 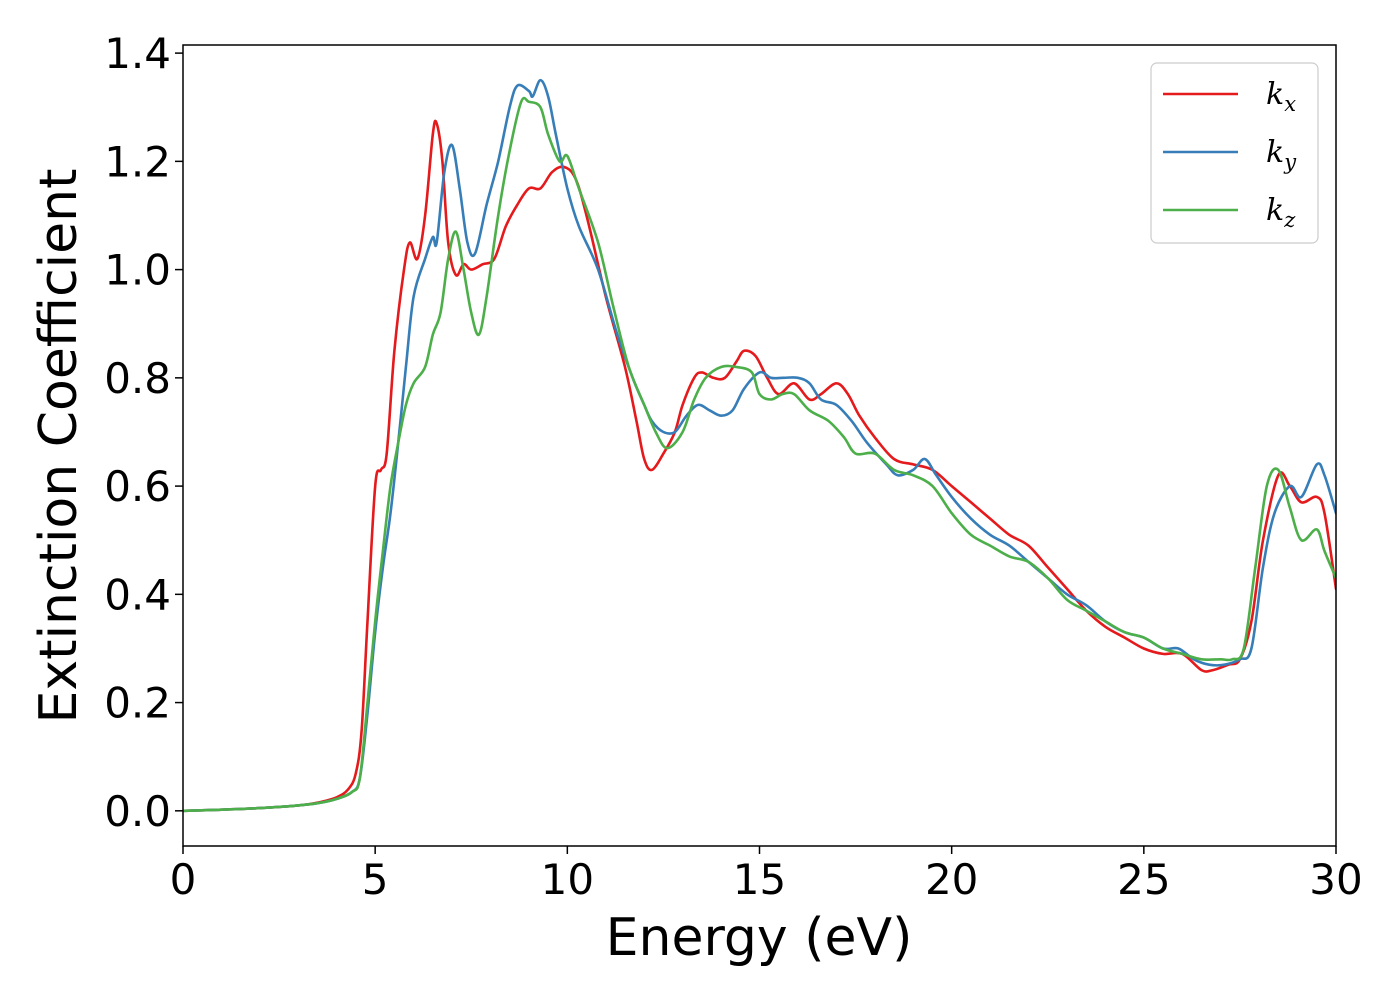 What do you see at coordinates (137, 811) in the screenshot?
I see `y-tick-label: 0.0` at bounding box center [137, 811].